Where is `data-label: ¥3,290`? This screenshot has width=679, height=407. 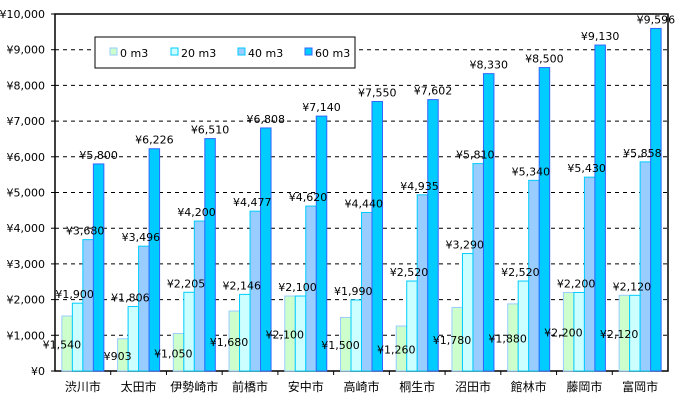 data-label: ¥3,290 is located at coordinates (464, 245).